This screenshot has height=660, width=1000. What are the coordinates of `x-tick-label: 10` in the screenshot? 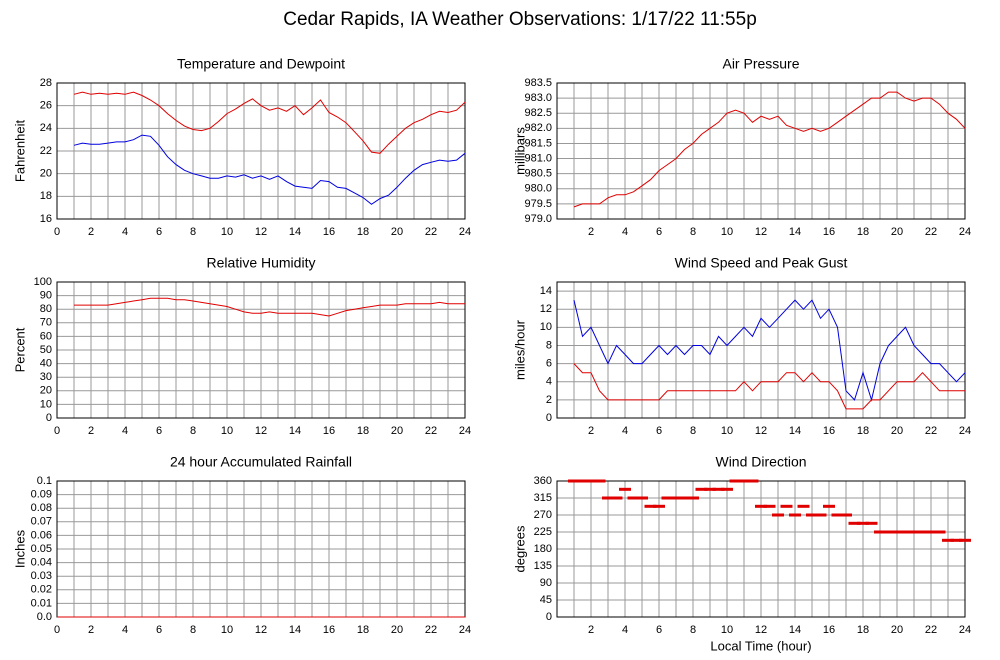 It's located at (227, 232).